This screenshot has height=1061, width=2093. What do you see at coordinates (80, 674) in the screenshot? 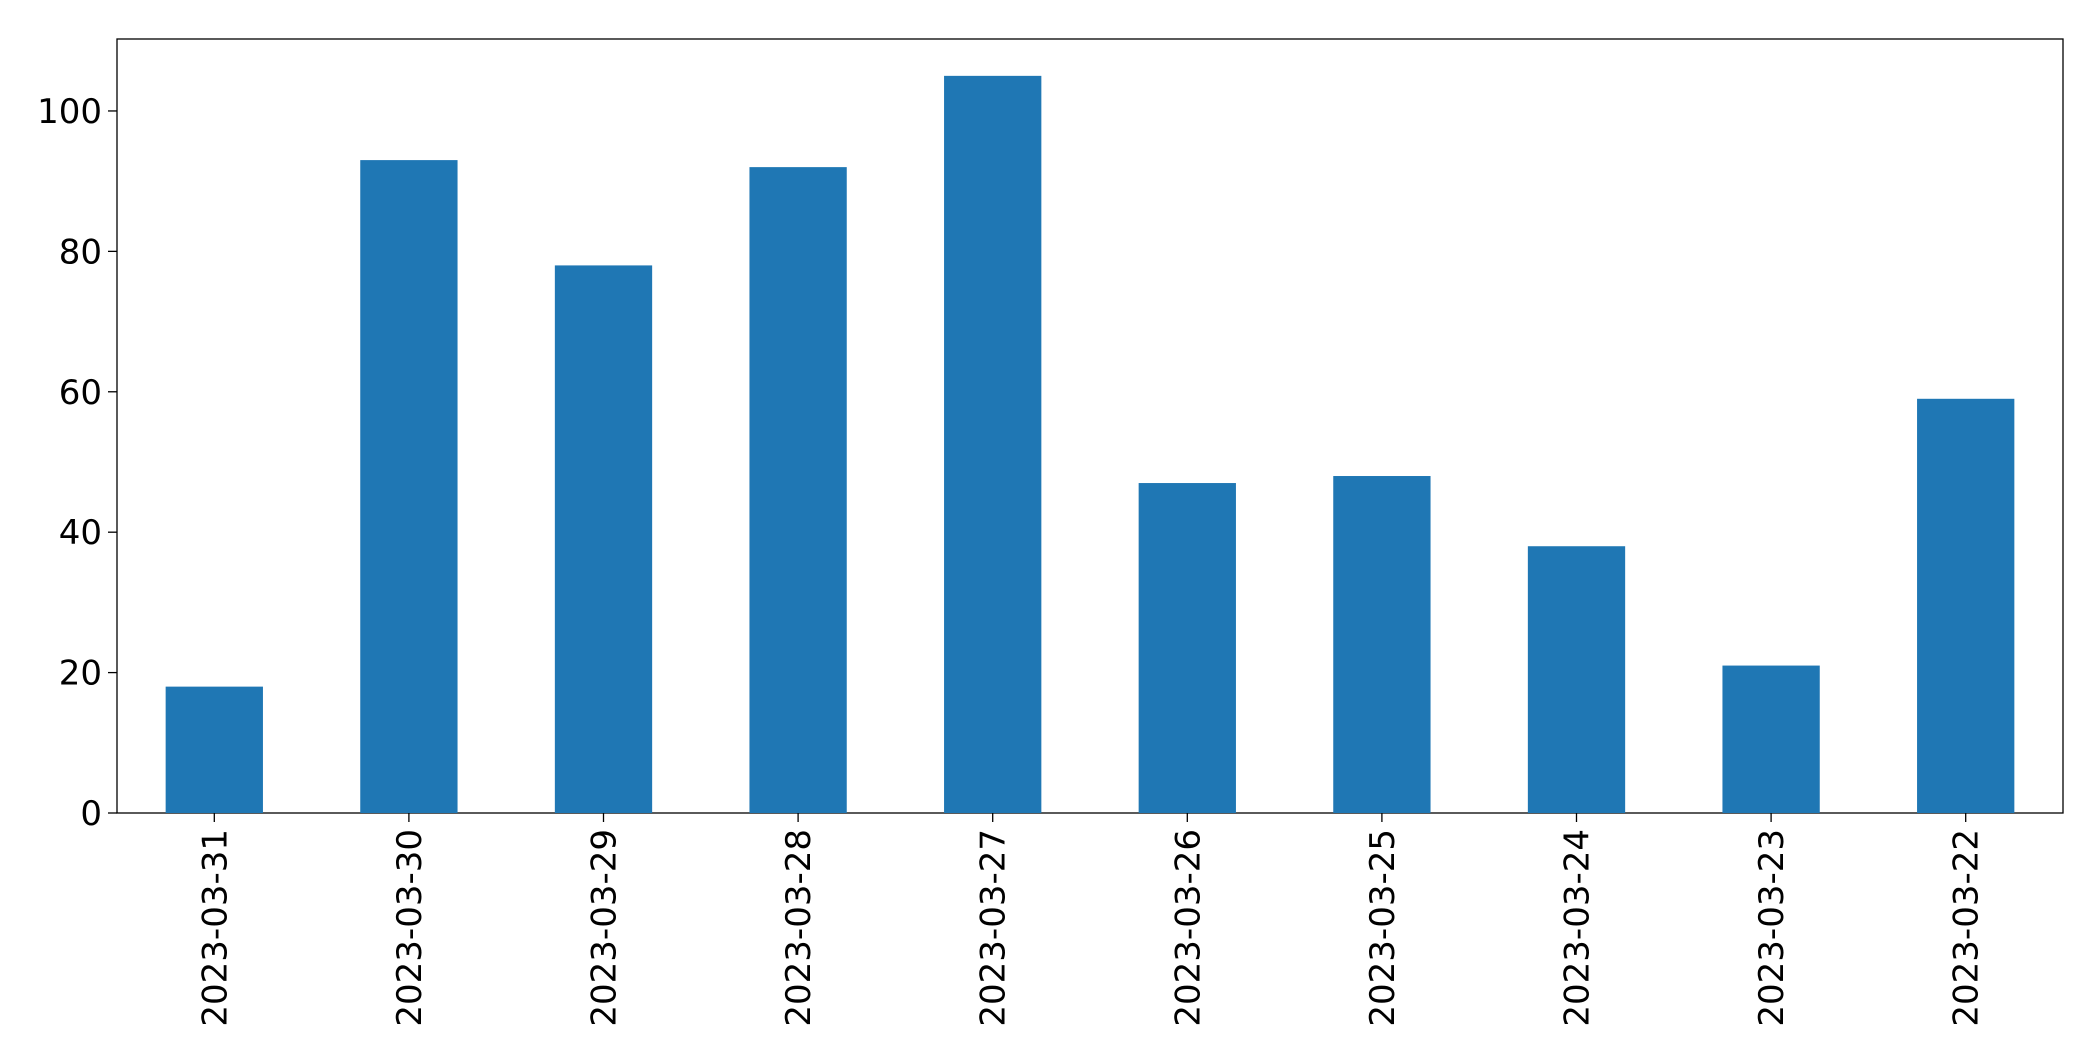
I see `y-tick-label: 20` at bounding box center [80, 674].